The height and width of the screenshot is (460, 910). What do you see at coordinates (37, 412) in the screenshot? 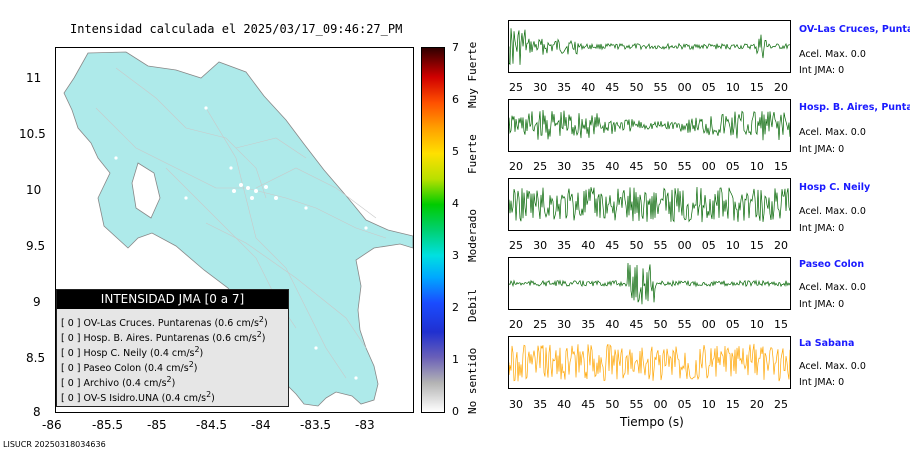
I see `lat-label: 8` at bounding box center [37, 412].